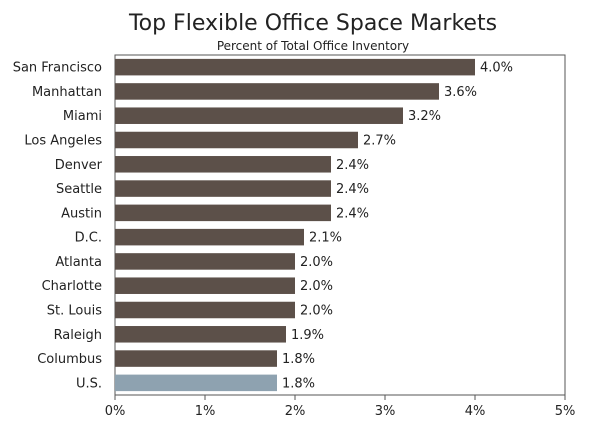 The width and height of the screenshot is (600, 431). Describe the element at coordinates (81, 213) in the screenshot. I see `category-label: Austin` at that location.